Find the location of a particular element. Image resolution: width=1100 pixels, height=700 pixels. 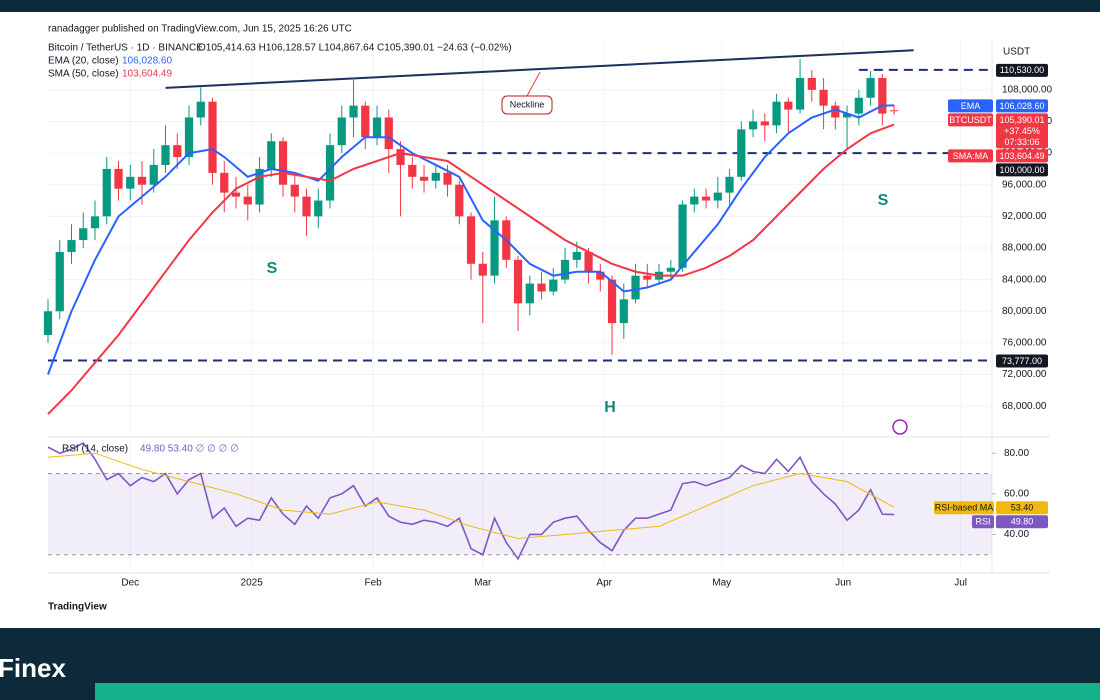

pattern-label: H is located at coordinates (610, 407).